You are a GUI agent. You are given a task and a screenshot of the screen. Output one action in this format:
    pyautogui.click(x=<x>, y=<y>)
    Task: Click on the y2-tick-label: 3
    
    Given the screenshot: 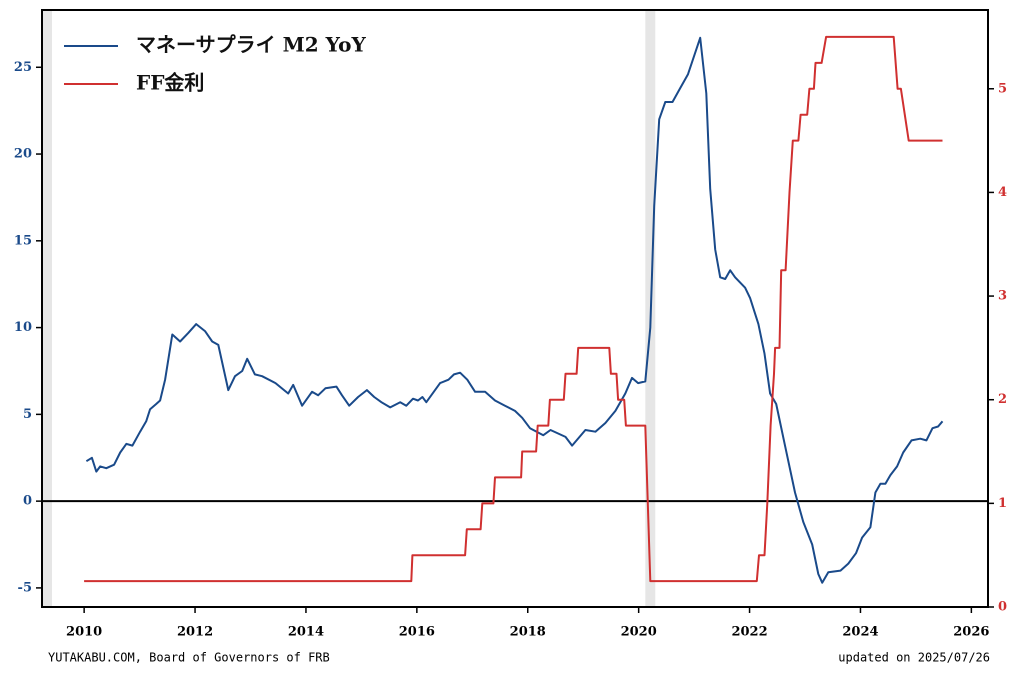 What is the action you would take?
    pyautogui.click(x=1002, y=296)
    